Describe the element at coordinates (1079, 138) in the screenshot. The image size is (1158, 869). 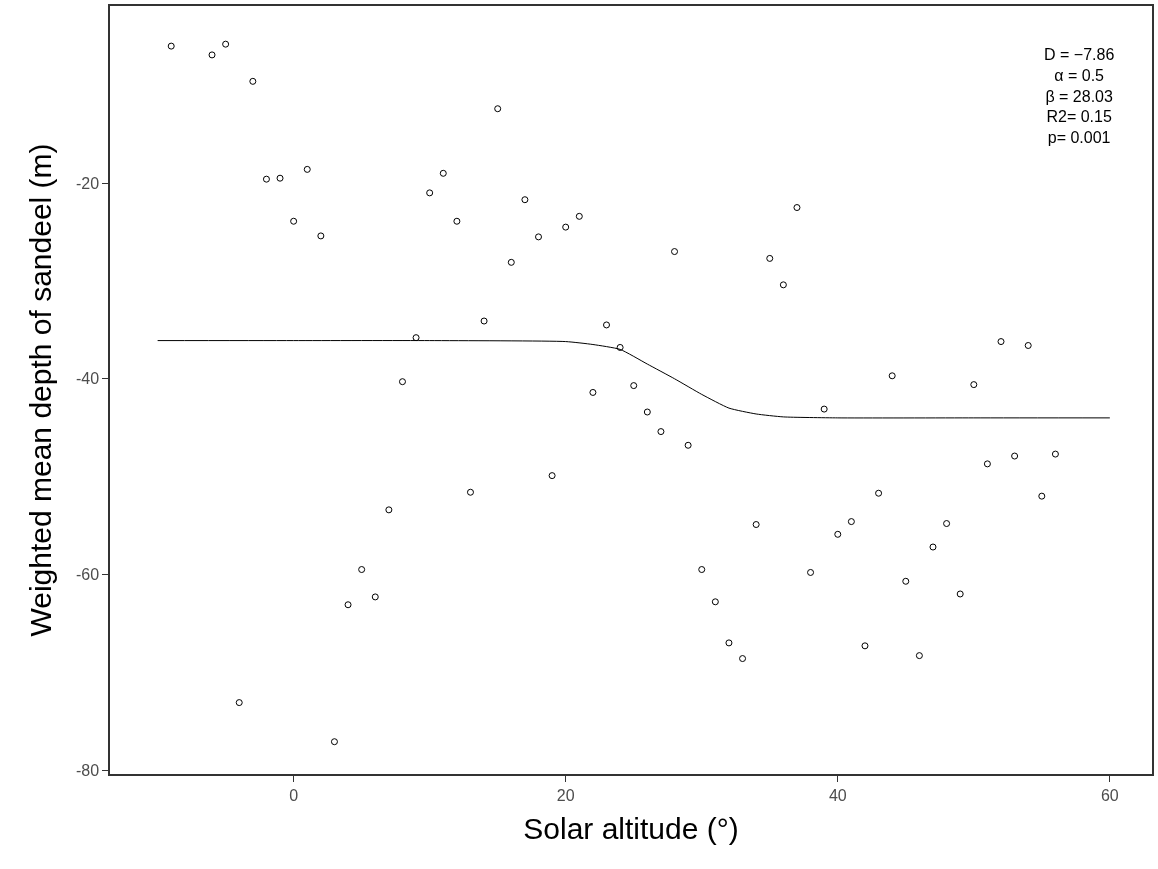
I see `annotation: p= 0.001` at that location.